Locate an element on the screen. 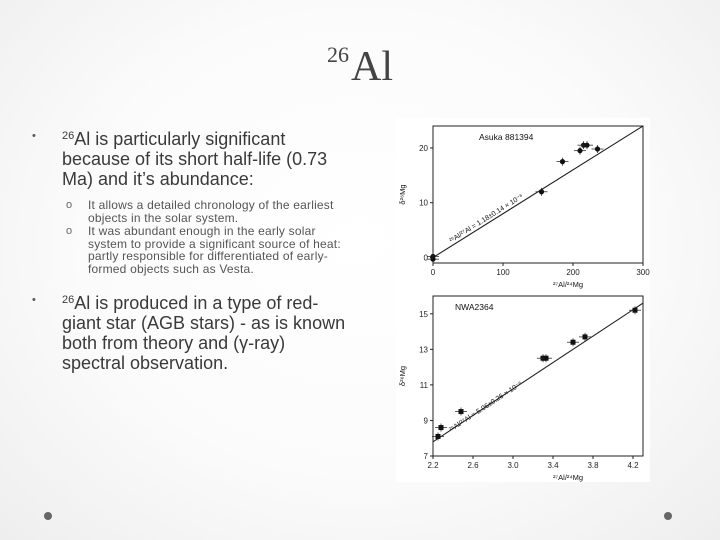 This screenshot has height=540, width=720. bullet-1-superscript: 26 is located at coordinates (68, 136).